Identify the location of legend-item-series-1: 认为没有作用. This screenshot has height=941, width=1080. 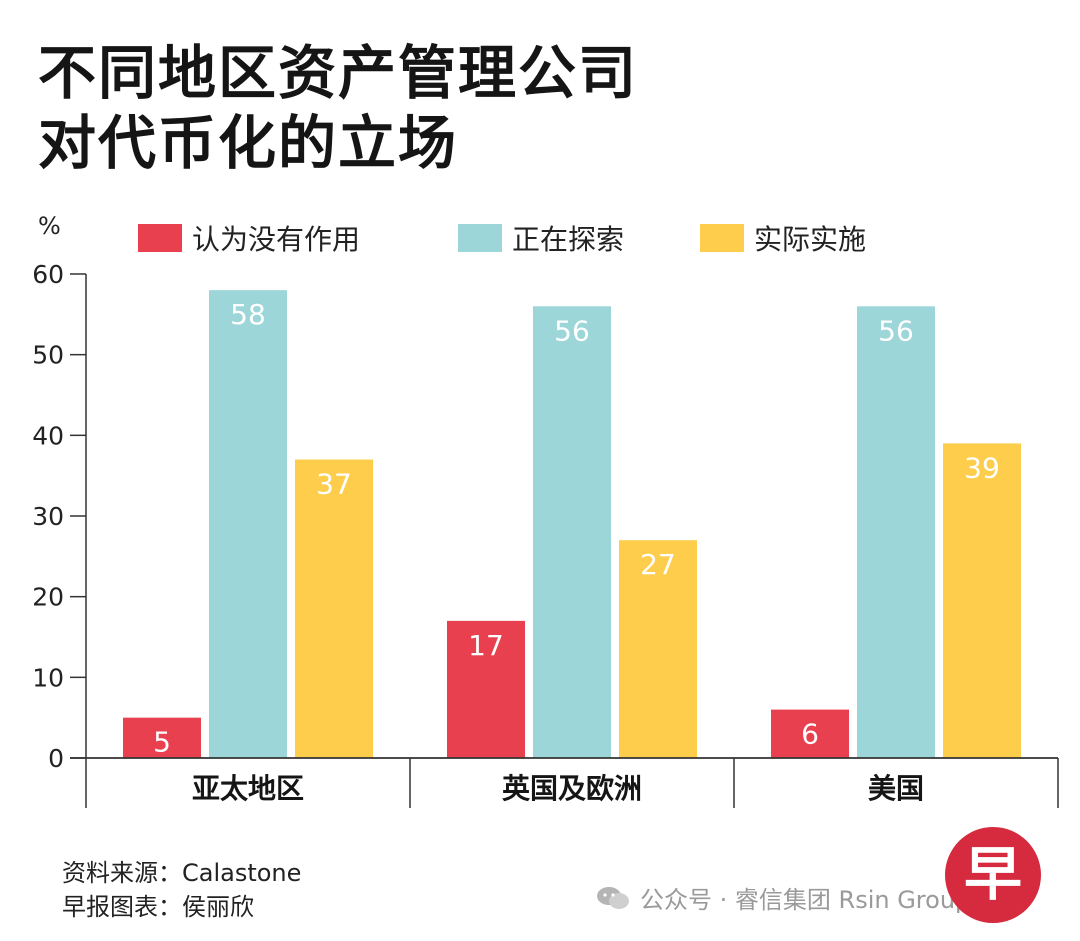
(249, 238).